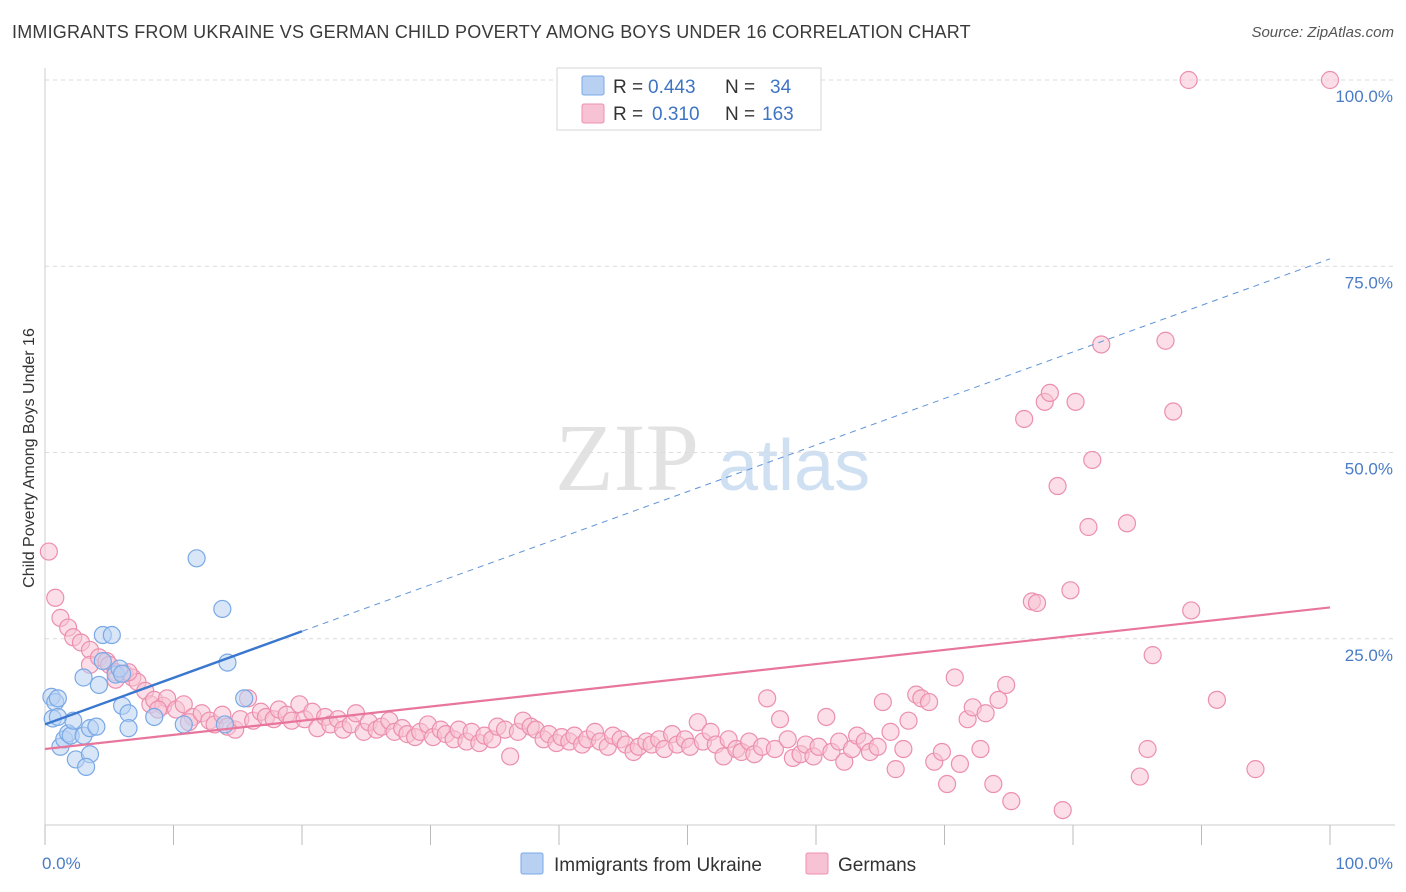  Describe the element at coordinates (628, 114) in the screenshot. I see `germans-r-label: R =` at that location.